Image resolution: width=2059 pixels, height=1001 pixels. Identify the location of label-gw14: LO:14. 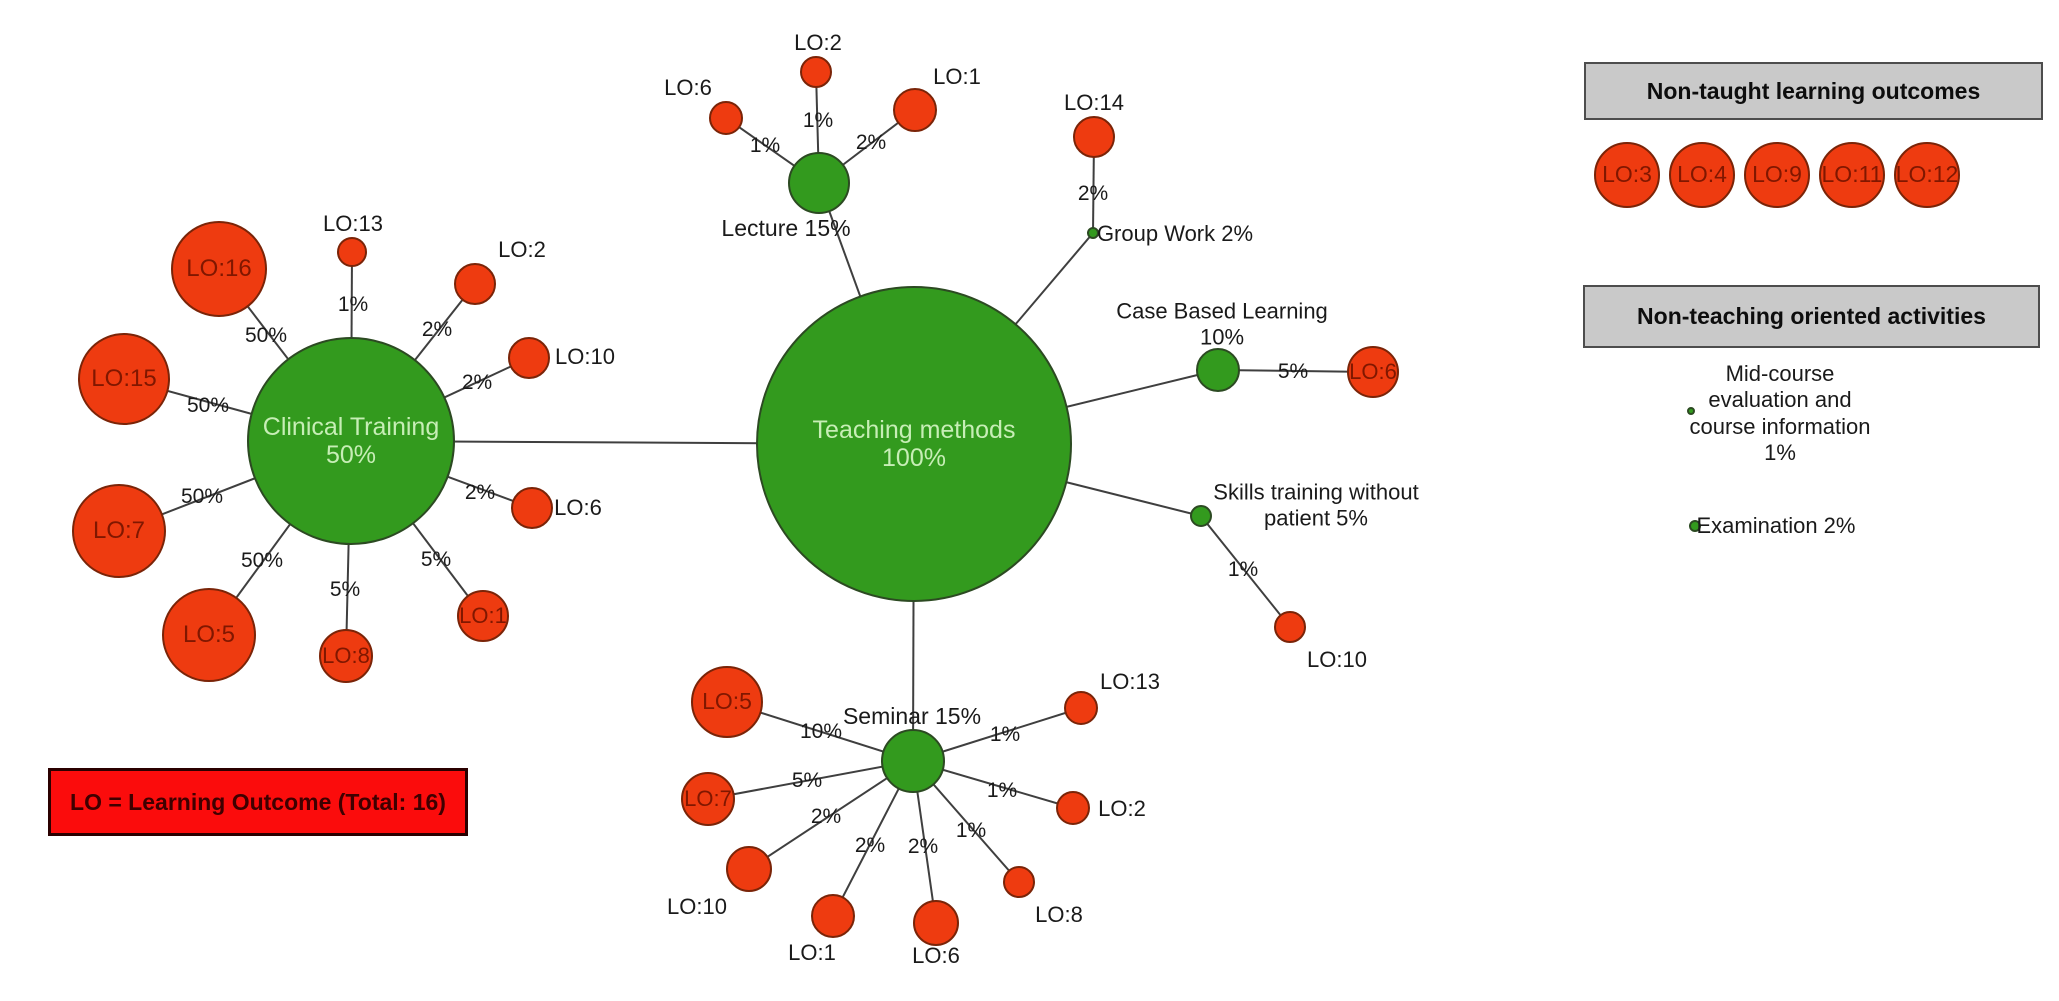
(1094, 102).